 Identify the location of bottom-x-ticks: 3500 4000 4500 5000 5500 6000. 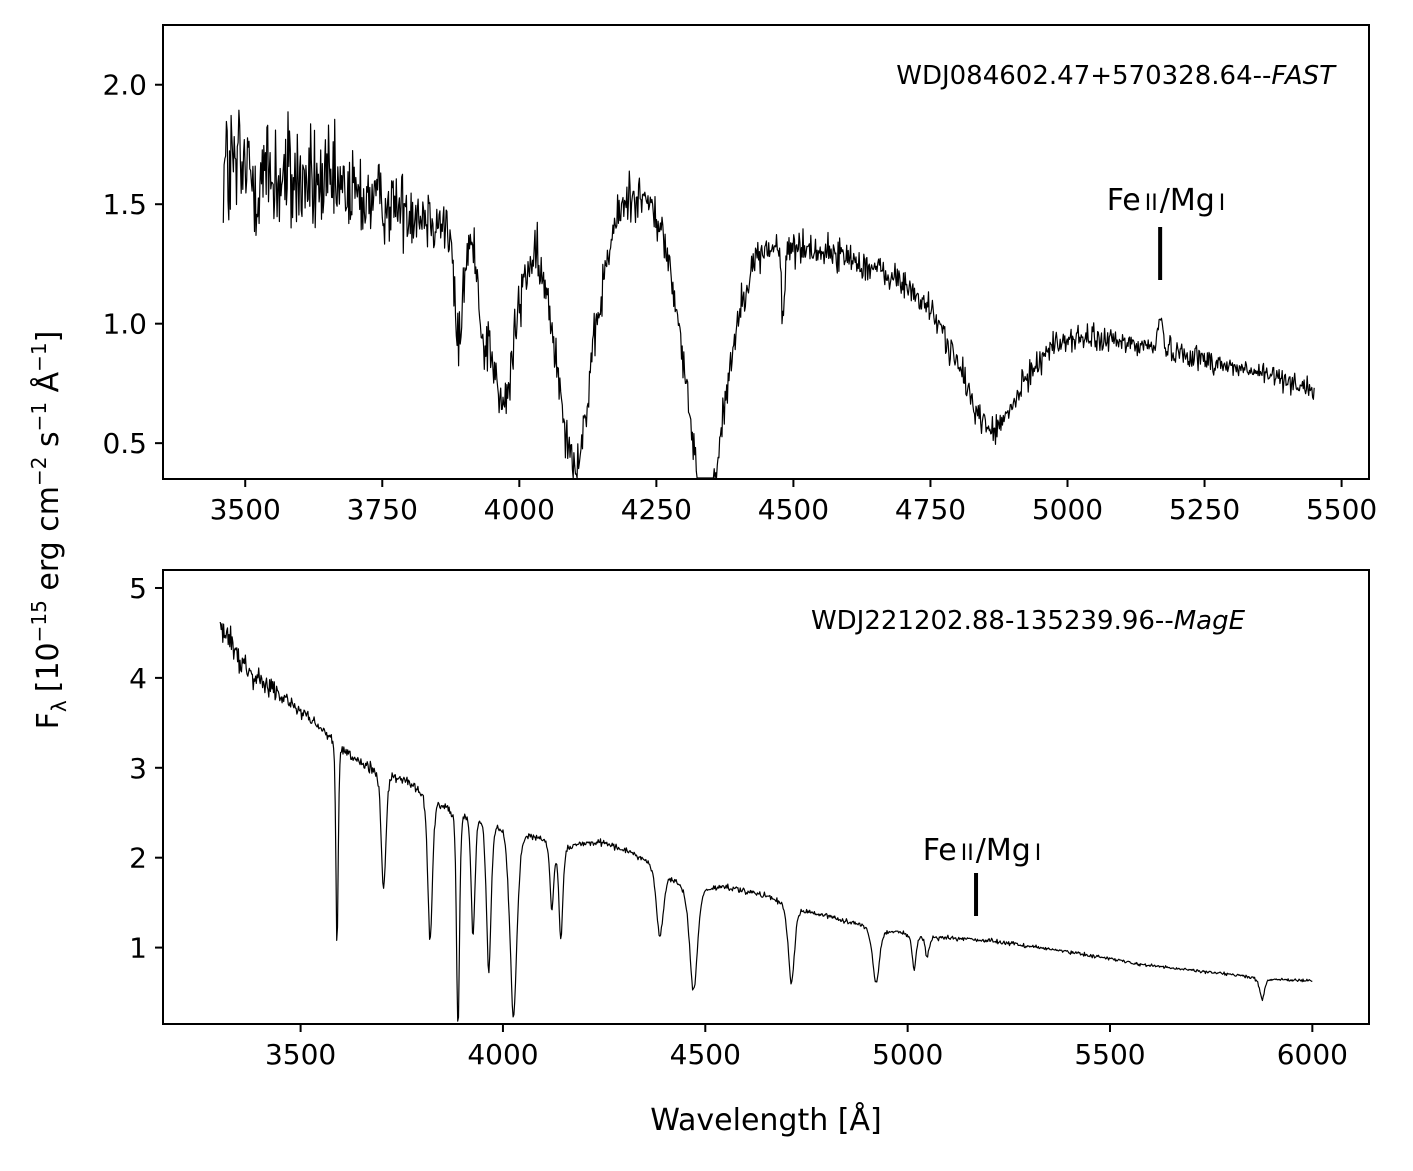
(806, 1047).